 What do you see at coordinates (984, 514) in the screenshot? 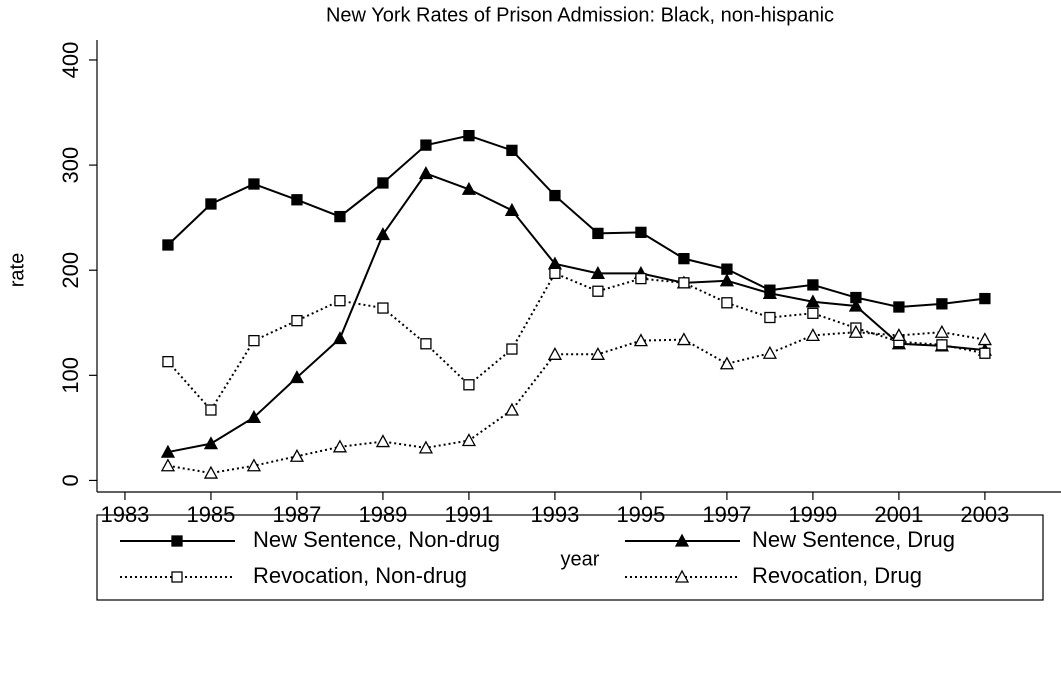
I see `x-tick-label: 2003` at bounding box center [984, 514].